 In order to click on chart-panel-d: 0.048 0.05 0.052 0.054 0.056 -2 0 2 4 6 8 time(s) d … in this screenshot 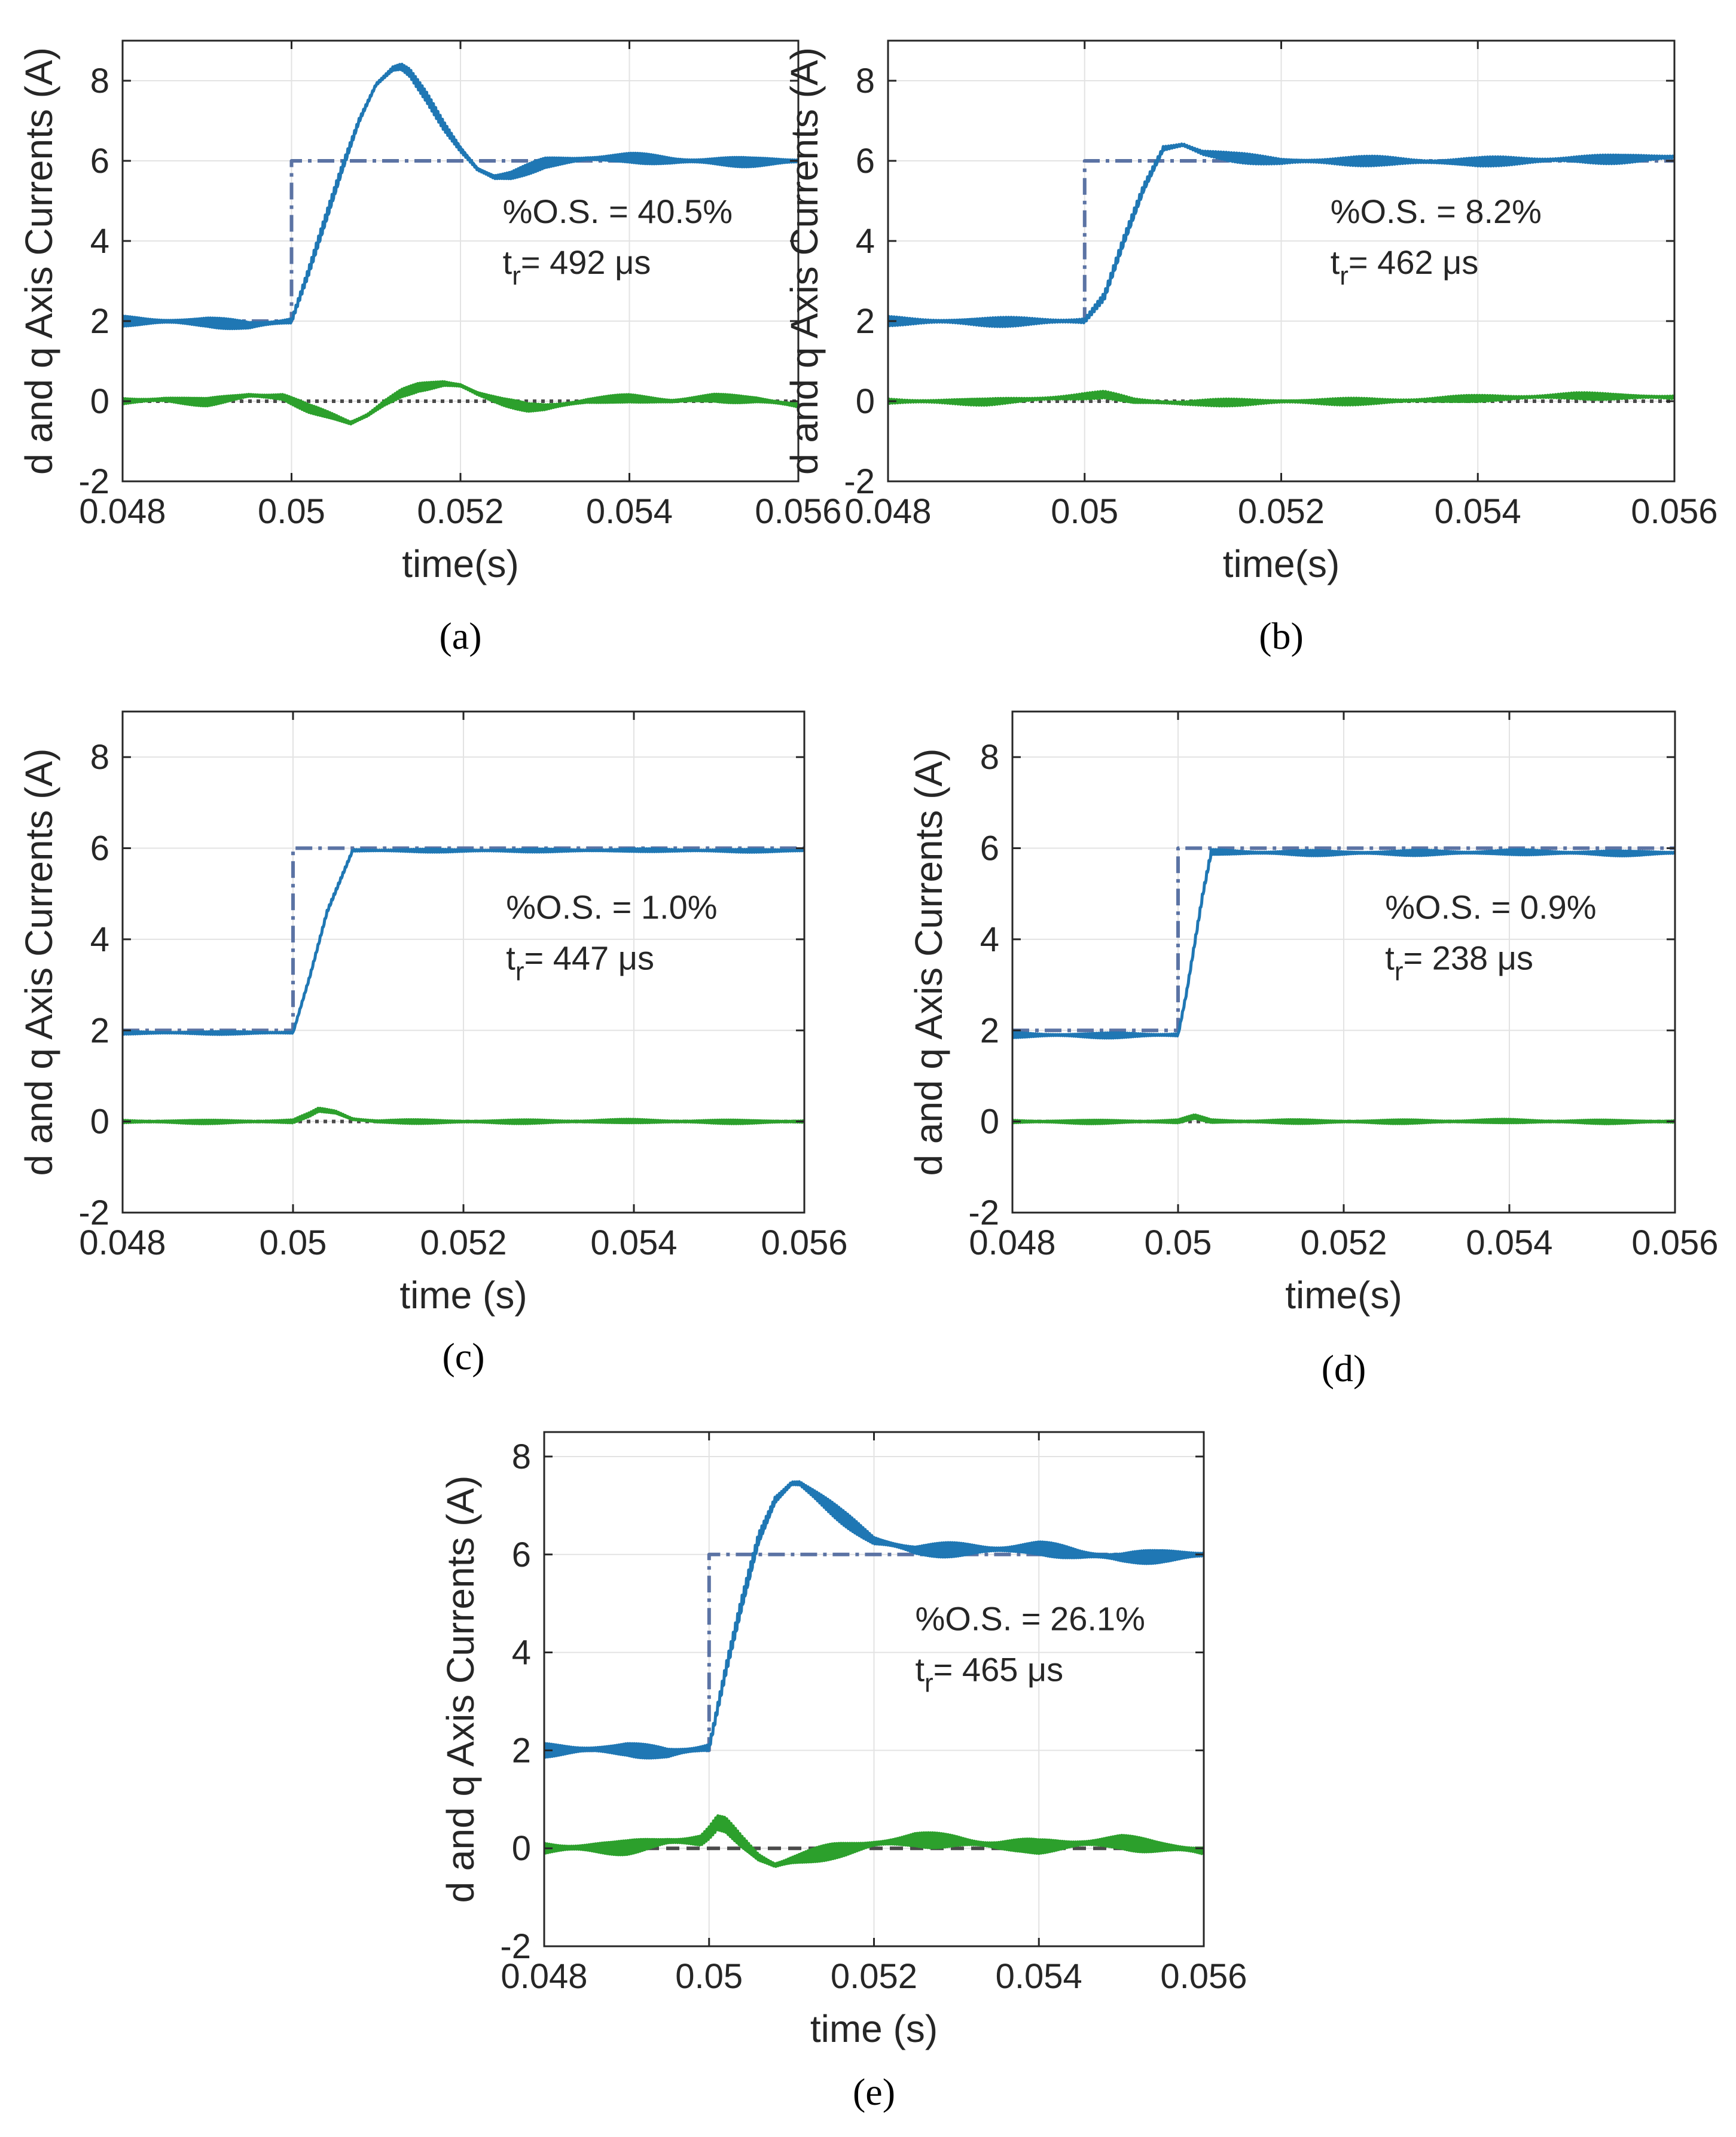, I will do `click(1313, 1050)`.